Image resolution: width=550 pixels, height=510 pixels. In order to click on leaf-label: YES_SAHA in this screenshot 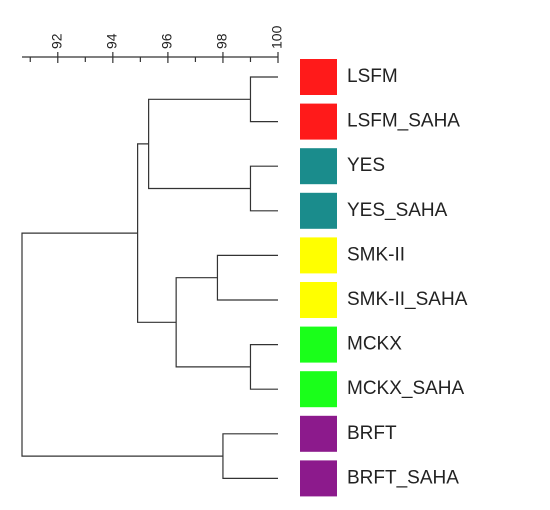, I will do `click(397, 210)`.